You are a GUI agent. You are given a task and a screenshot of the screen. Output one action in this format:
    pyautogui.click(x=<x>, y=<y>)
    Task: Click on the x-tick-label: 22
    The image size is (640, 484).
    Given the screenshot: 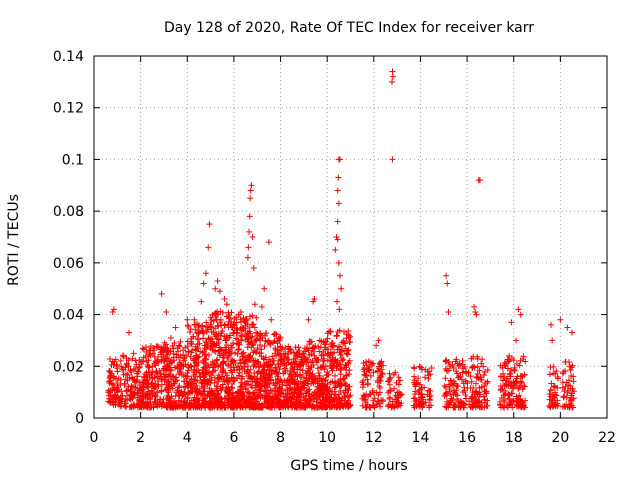 What is the action you would take?
    pyautogui.click(x=607, y=438)
    